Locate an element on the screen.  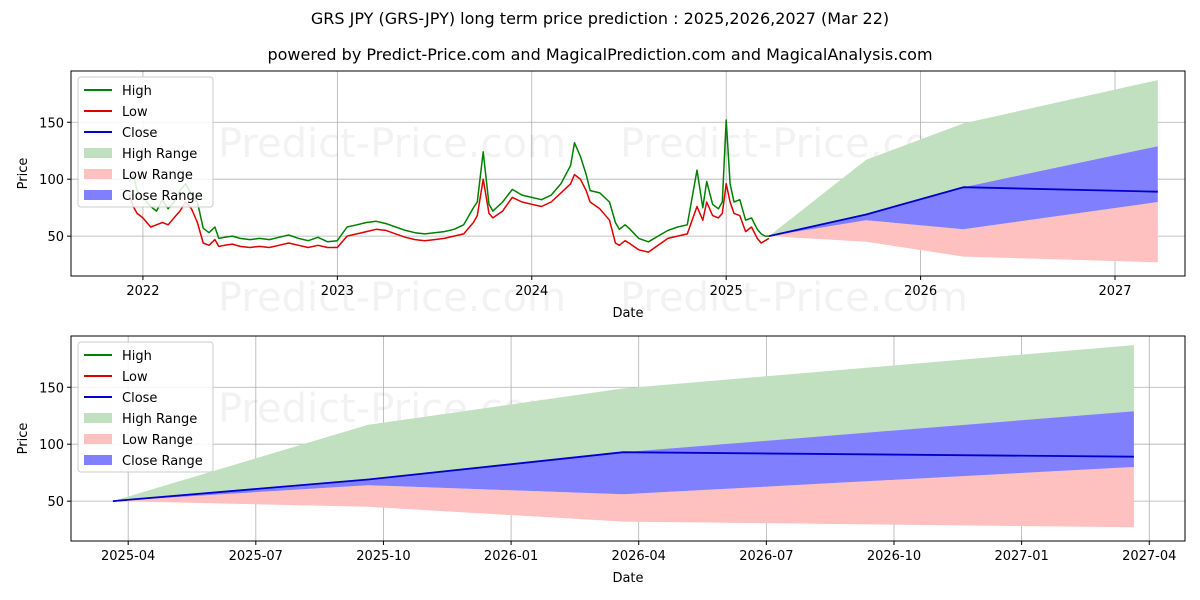
x-tick-label: 2027 is located at coordinates (1114, 291).